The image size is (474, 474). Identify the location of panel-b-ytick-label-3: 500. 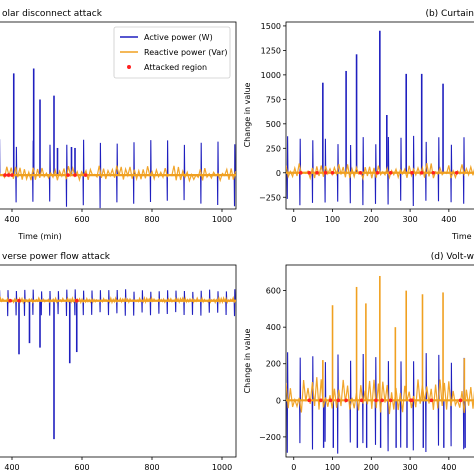
(273, 124).